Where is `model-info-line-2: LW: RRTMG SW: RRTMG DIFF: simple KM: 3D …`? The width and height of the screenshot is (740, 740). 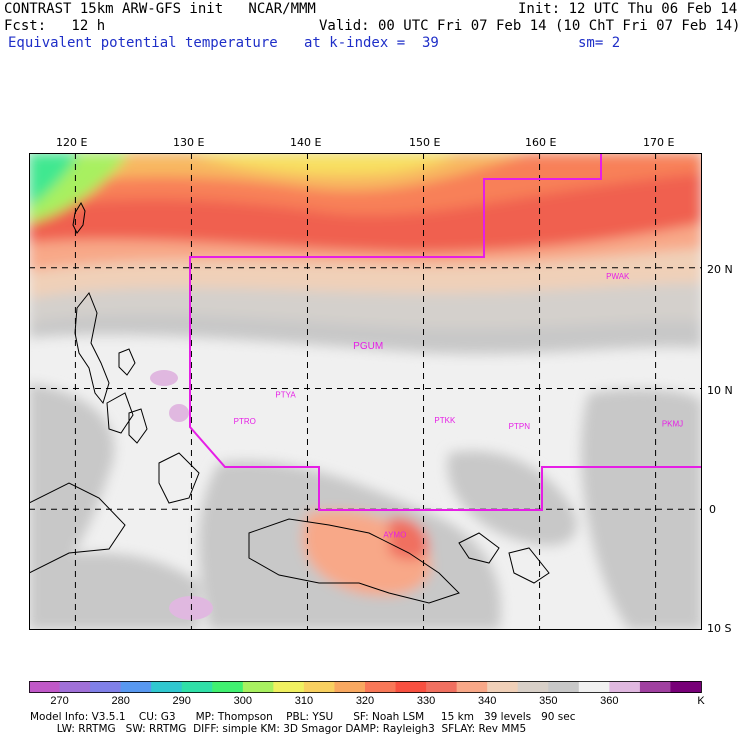
model-info-line-2: LW: RRTMG SW: RRTMG DIFF: simple KM: 3D … is located at coordinates (278, 729).